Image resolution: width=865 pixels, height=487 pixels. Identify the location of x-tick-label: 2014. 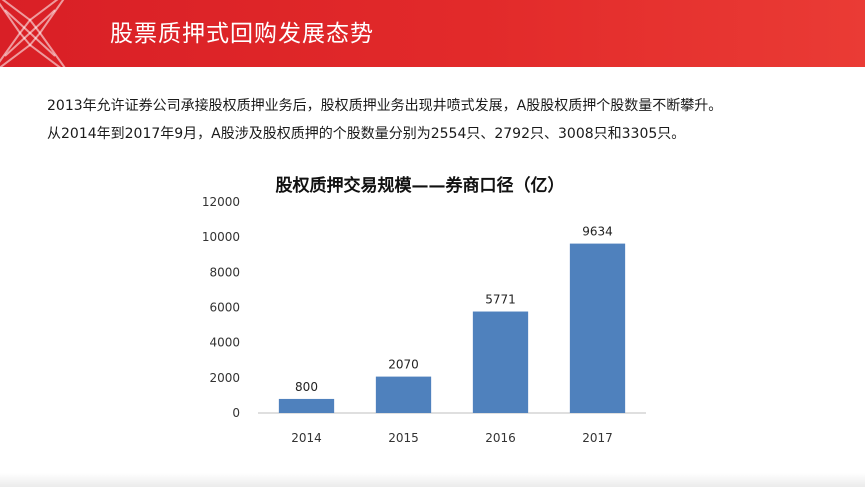
(306, 438).